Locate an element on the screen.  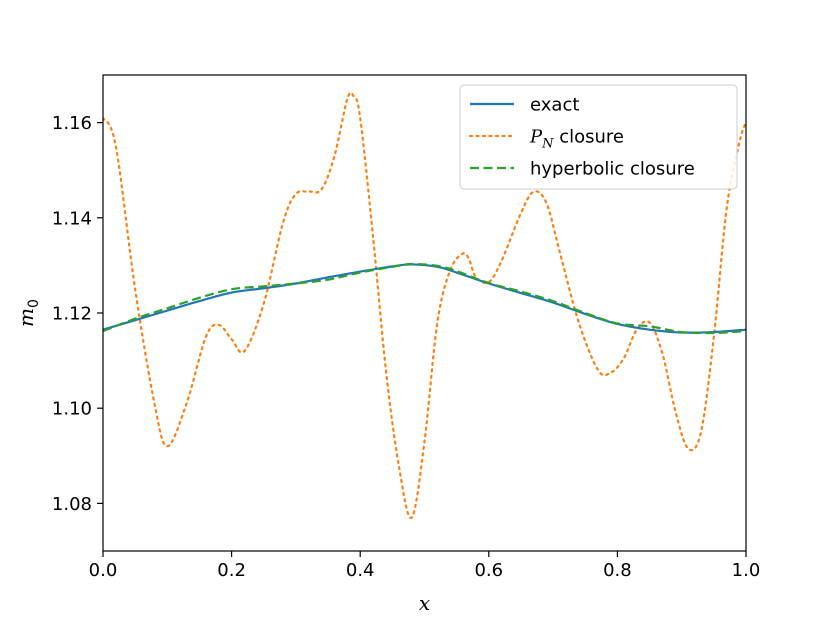
legend: exact PN closure hyperbolic closure is located at coordinates (598, 137).